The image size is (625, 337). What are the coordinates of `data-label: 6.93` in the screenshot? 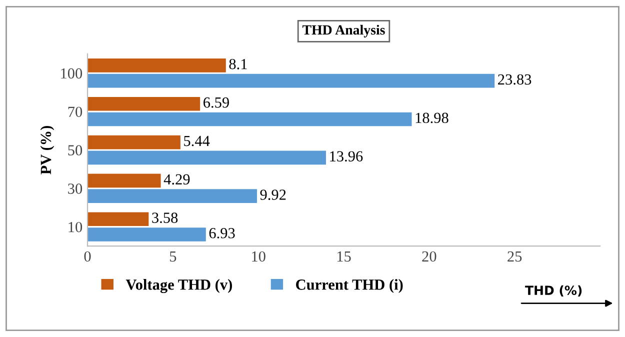 It's located at (222, 233).